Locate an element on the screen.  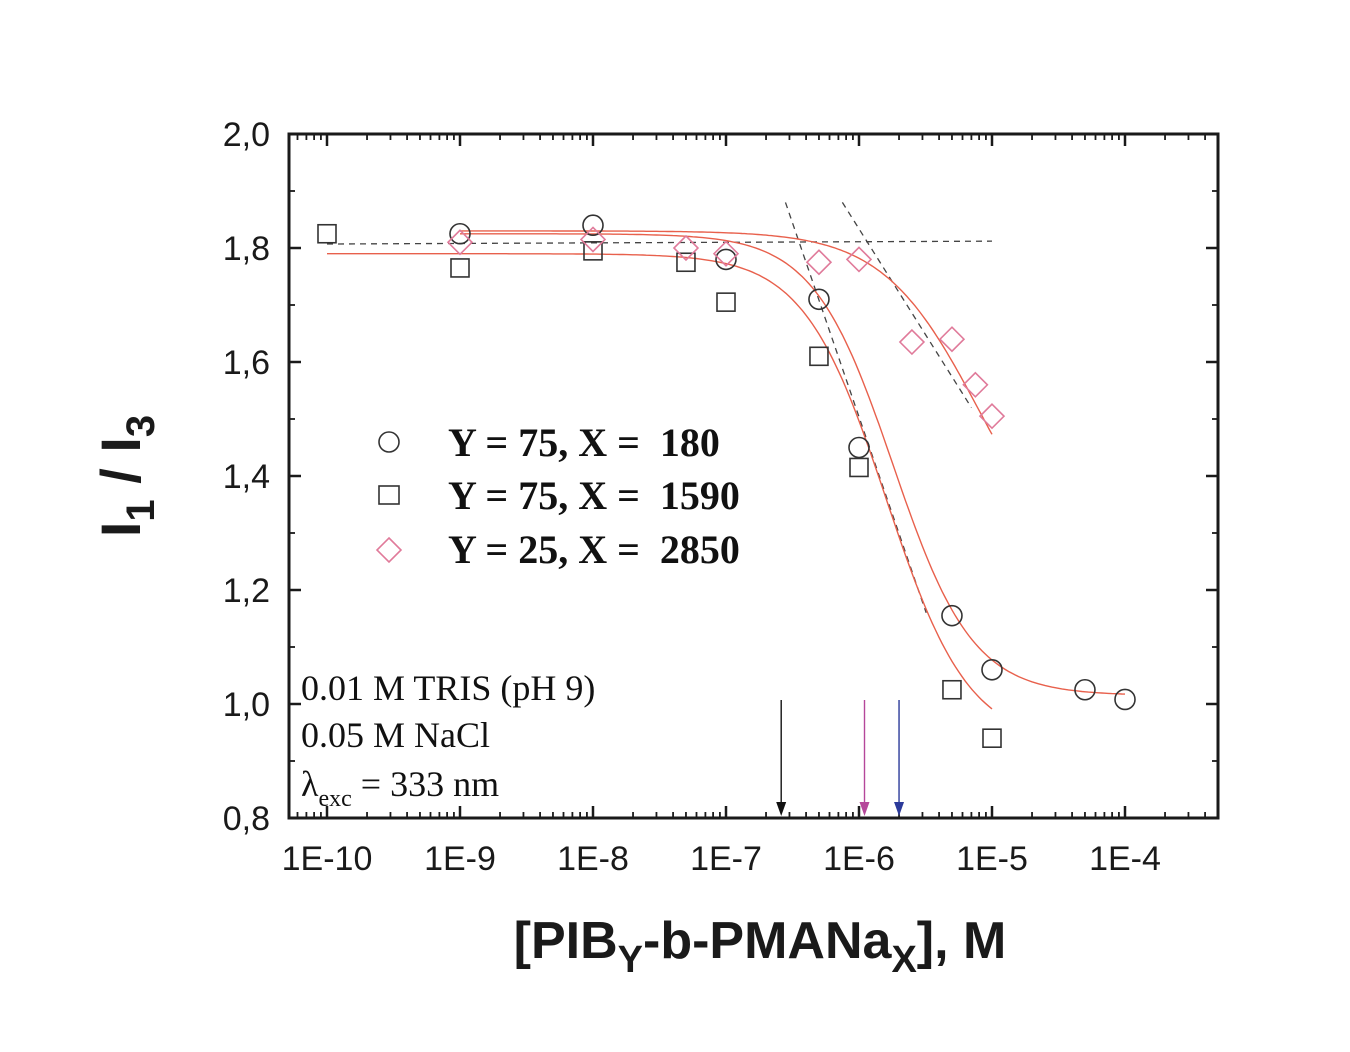
x-tick-label: 1E-8 is located at coordinates (593, 859).